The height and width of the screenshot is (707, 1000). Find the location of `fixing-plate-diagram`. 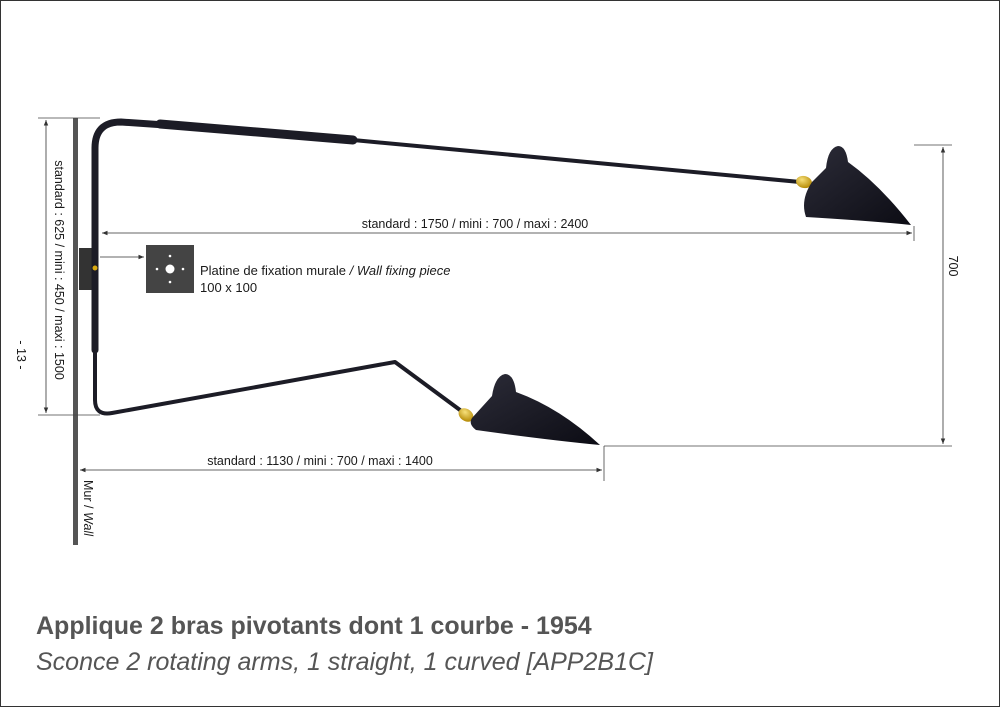

fixing-plate-diagram is located at coordinates (170, 269).